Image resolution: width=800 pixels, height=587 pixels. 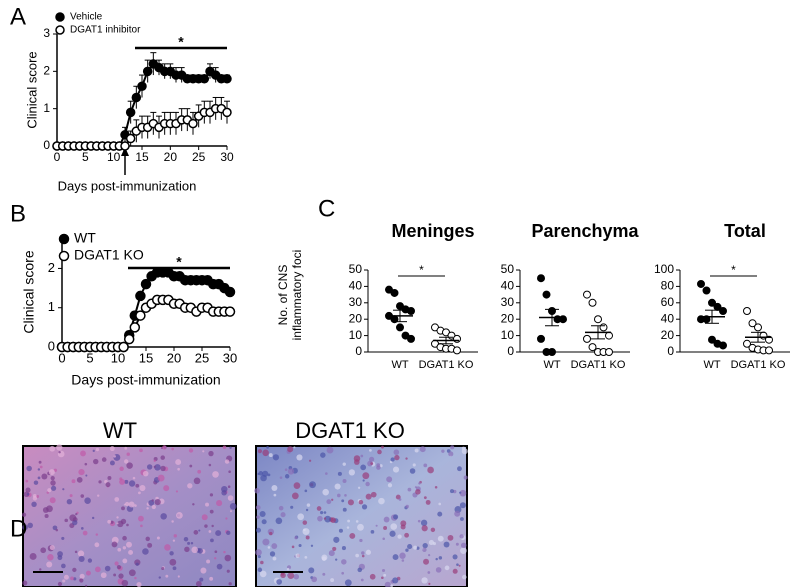 What do you see at coordinates (668, 286) in the screenshot?
I see `y-tick-label: 80` at bounding box center [668, 286].